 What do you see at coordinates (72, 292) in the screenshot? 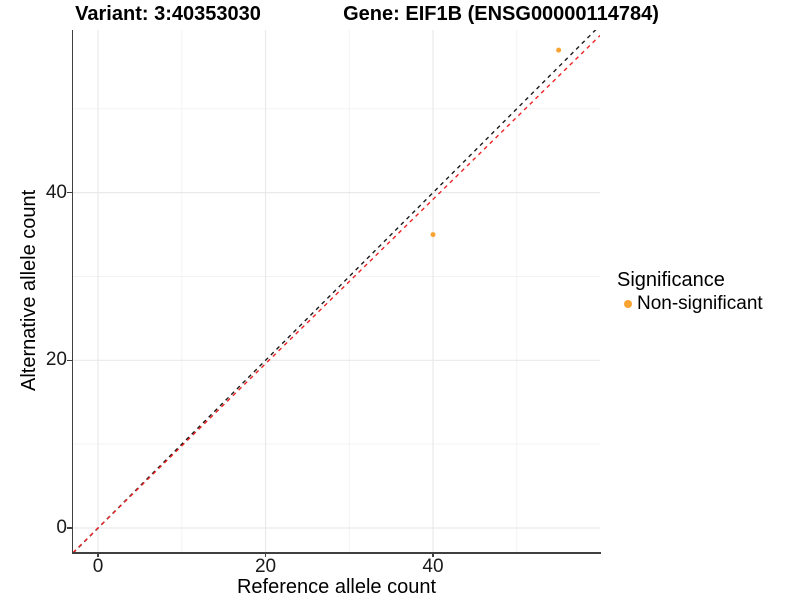
I see `y-axis-line` at bounding box center [72, 292].